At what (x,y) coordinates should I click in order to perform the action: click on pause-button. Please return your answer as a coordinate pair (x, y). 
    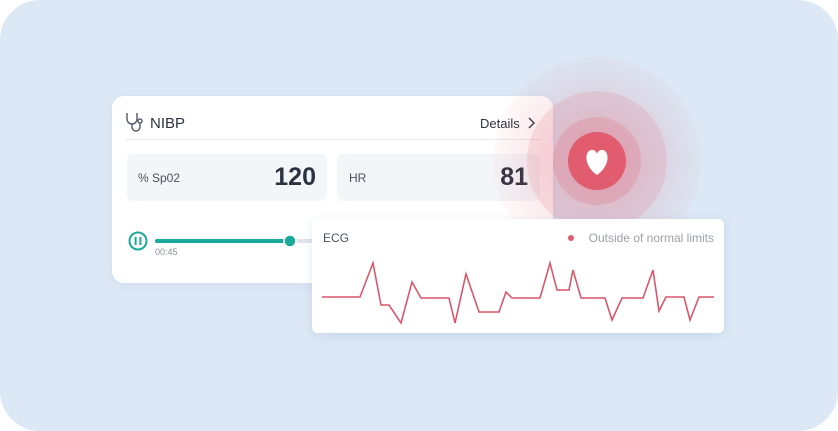
    Looking at the image, I should click on (138, 241).